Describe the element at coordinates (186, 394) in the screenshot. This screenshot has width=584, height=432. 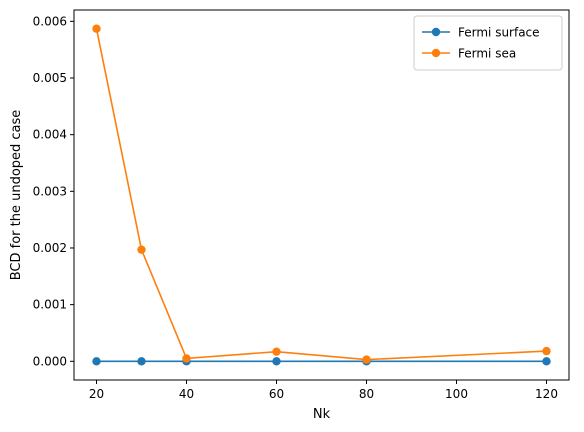
I see `x-tick-label: 40` at that location.